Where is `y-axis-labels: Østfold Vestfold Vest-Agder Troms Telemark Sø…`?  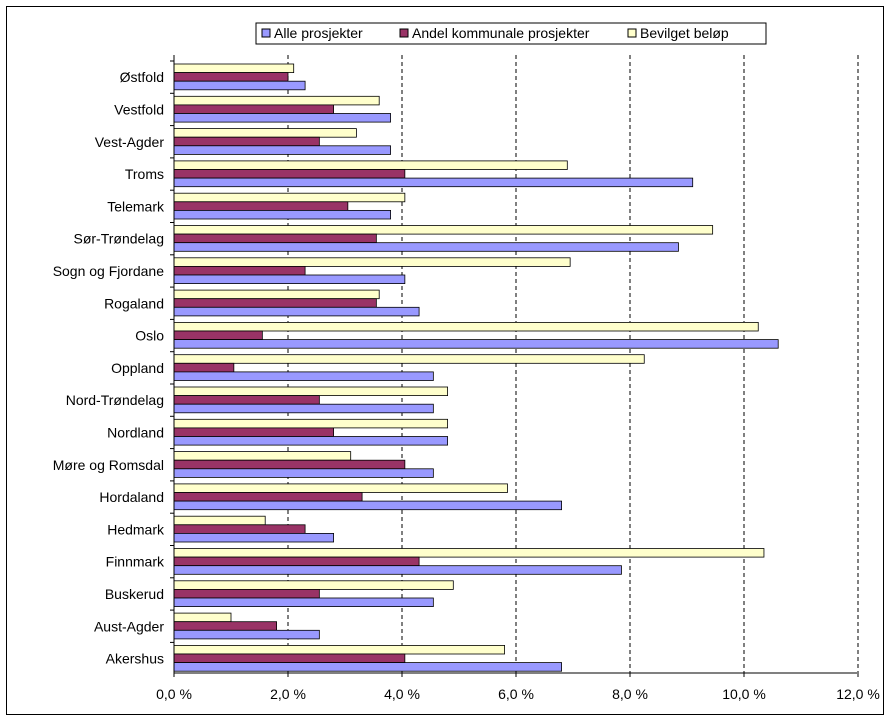 y-axis-labels: Østfold Vestfold Vest-Agder Troms Telemark Sø… is located at coordinates (113, 363).